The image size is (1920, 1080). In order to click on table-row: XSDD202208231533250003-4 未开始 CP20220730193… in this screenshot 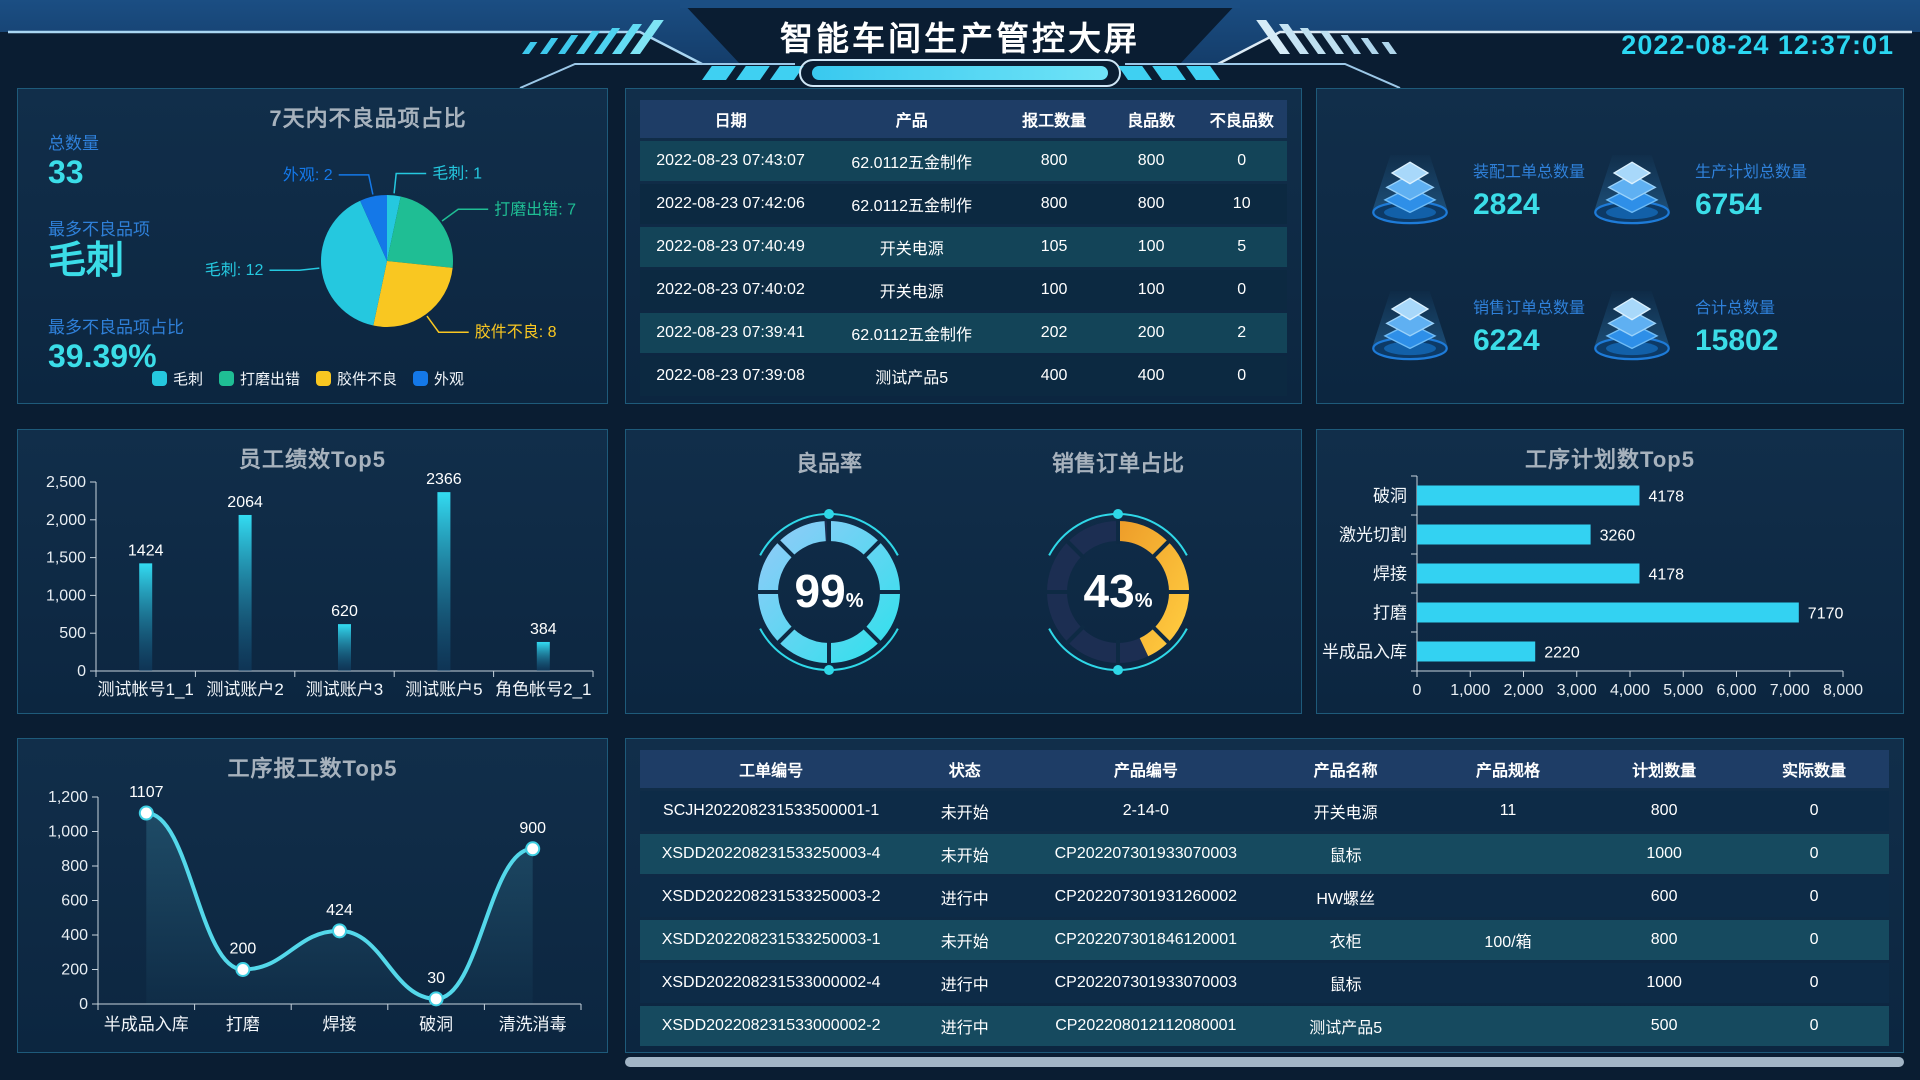, I will do `click(1264, 854)`.